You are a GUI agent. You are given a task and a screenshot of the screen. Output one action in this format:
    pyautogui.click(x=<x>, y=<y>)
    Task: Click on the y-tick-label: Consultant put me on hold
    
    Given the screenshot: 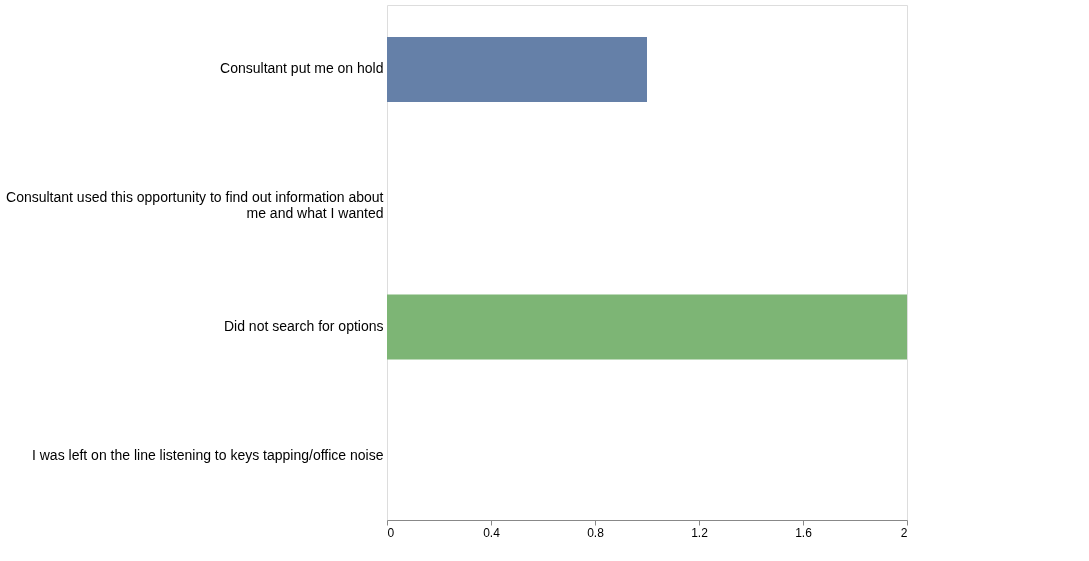 What is the action you would take?
    pyautogui.click(x=302, y=68)
    